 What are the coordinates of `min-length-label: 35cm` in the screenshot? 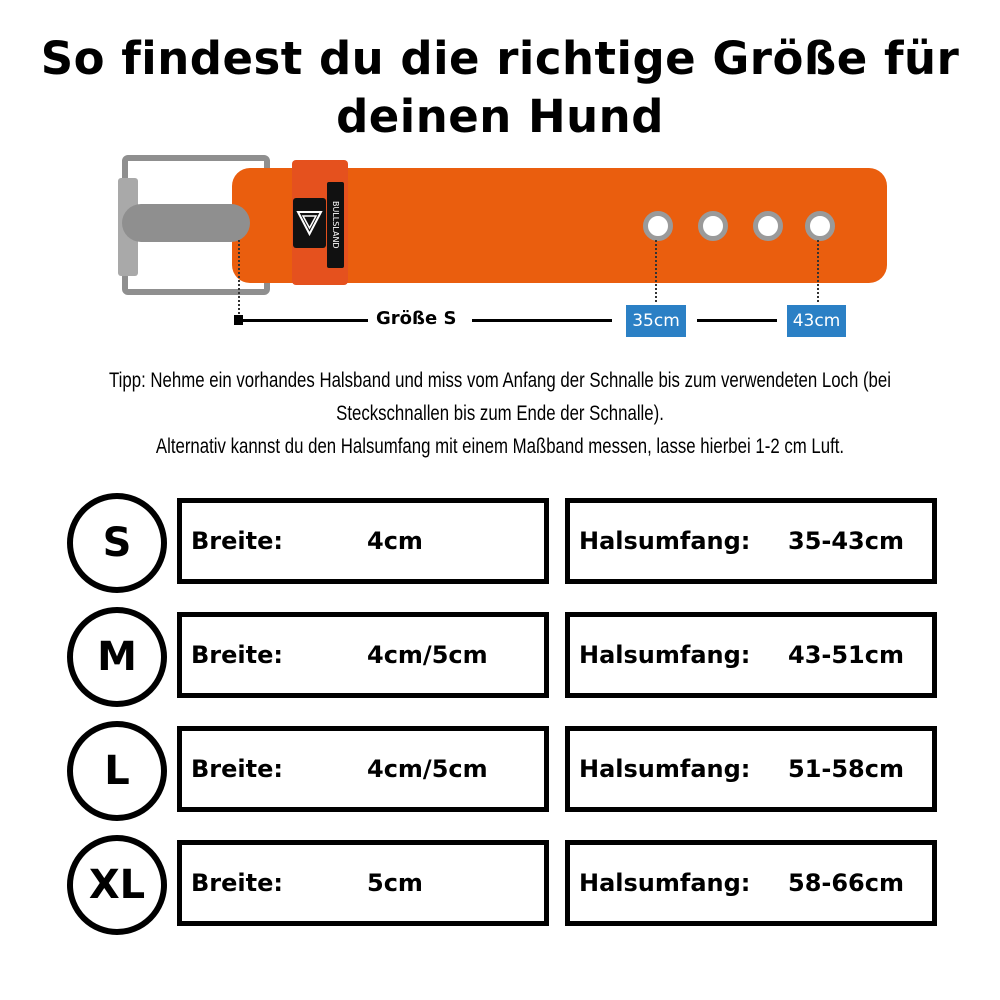 It's located at (656, 321).